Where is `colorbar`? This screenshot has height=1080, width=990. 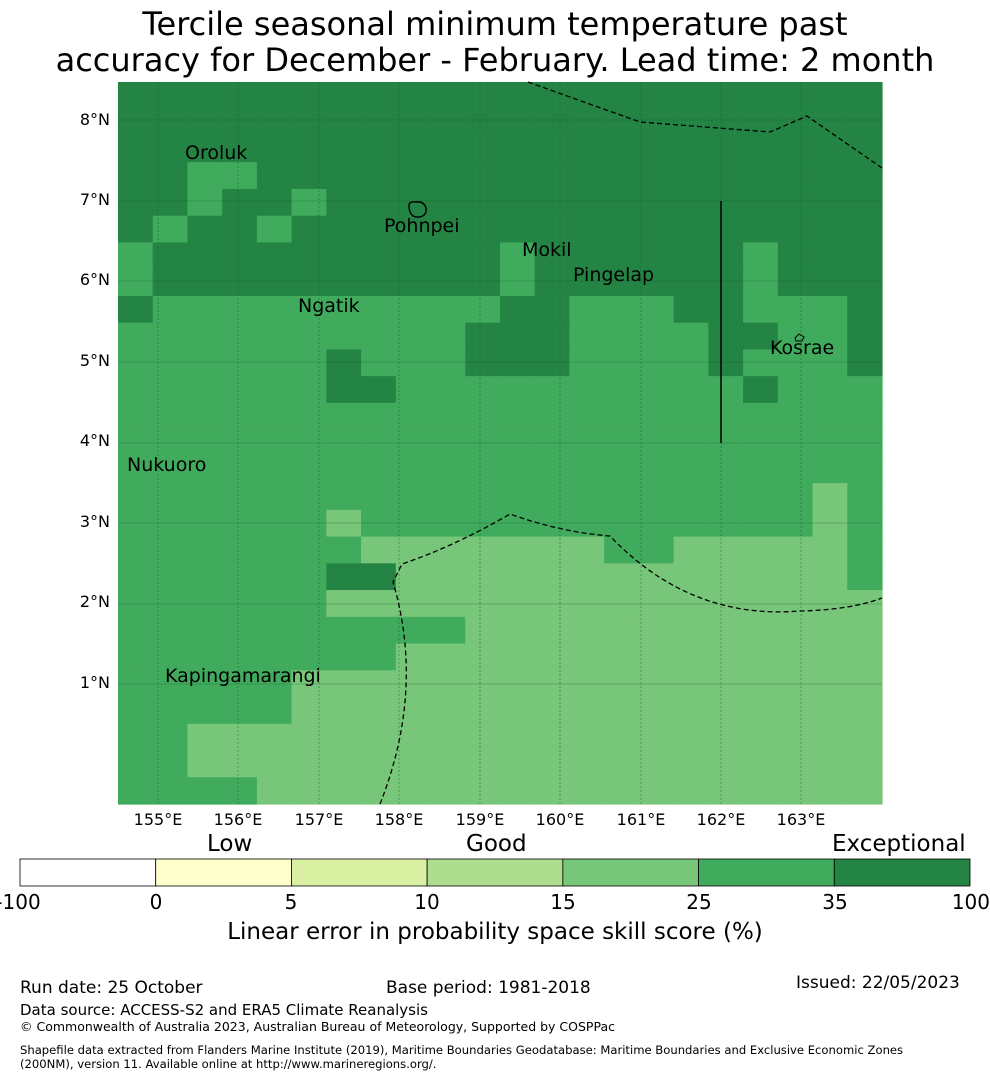 colorbar is located at coordinates (495, 872).